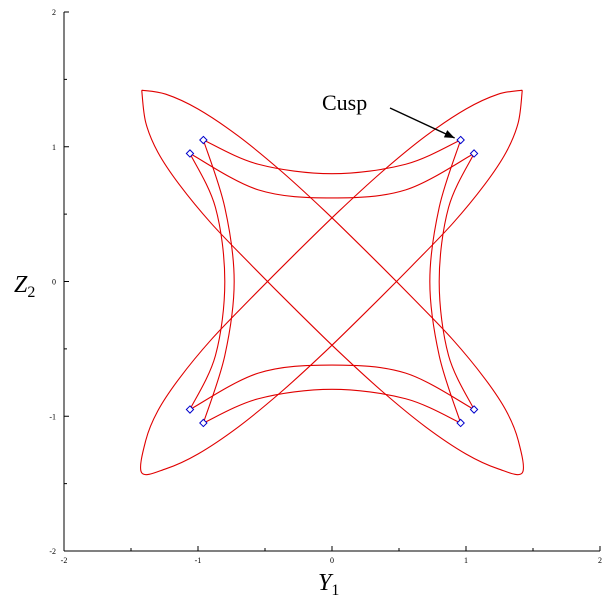  What do you see at coordinates (54, 12) in the screenshot?
I see `y-tick-label: 2` at bounding box center [54, 12].